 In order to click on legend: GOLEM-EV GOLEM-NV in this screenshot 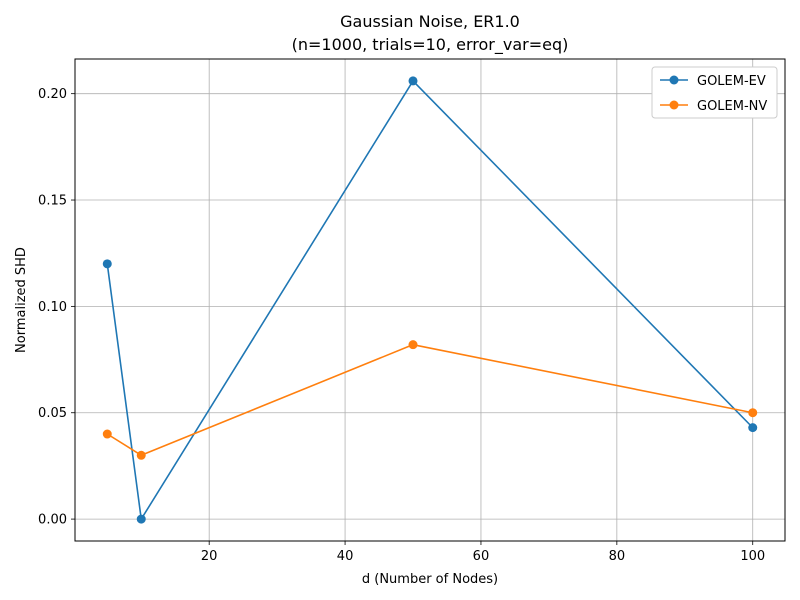, I will do `click(714, 92)`.